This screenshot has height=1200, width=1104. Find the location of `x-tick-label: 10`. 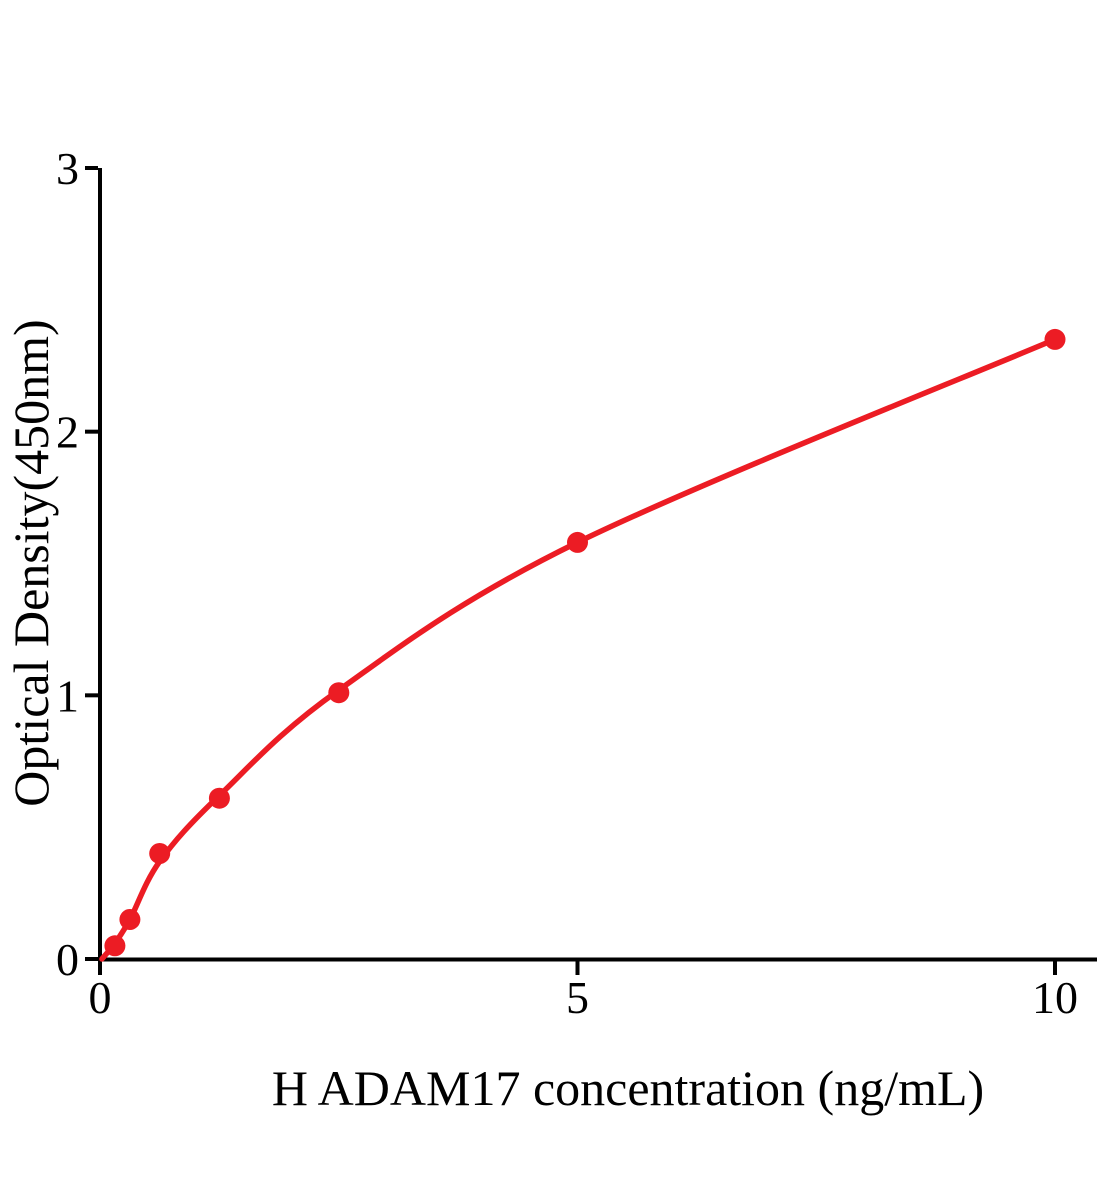

x-tick-label: 10 is located at coordinates (1055, 997).